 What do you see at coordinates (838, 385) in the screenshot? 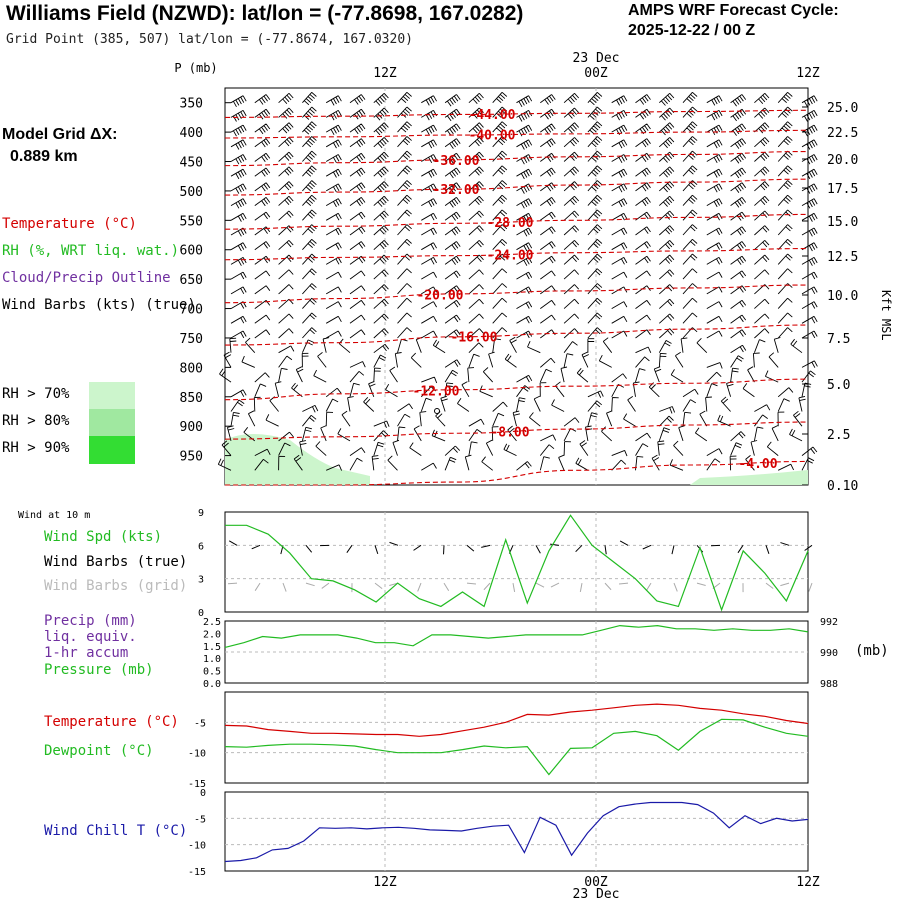
I see `kft-tick-label: 5.0` at bounding box center [838, 385].